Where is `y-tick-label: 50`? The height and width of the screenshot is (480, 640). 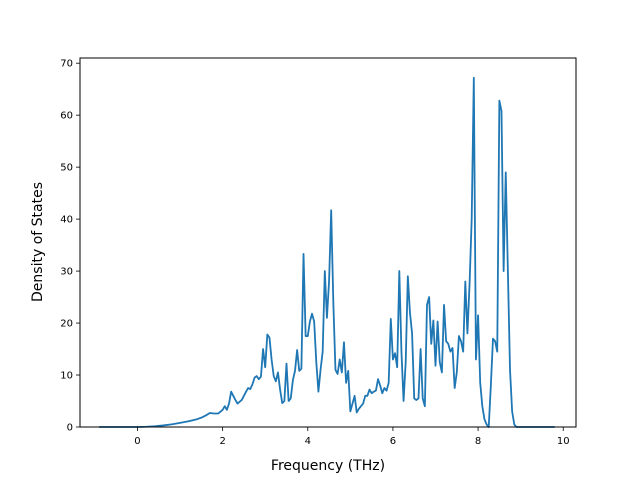 y-tick-label: 50 is located at coordinates (66, 168).